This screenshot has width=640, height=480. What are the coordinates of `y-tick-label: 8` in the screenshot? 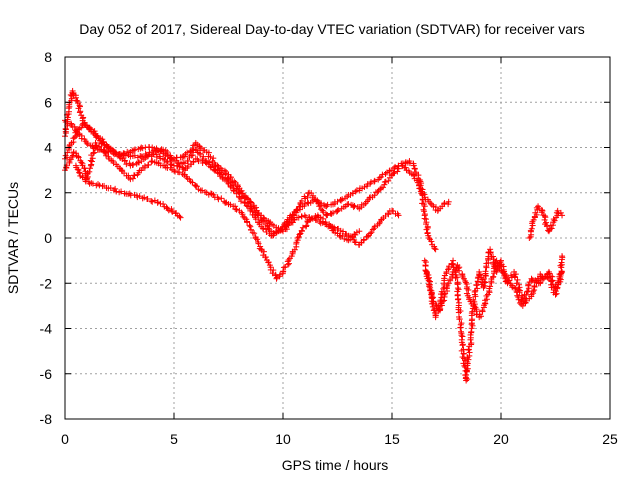 It's located at (48, 57).